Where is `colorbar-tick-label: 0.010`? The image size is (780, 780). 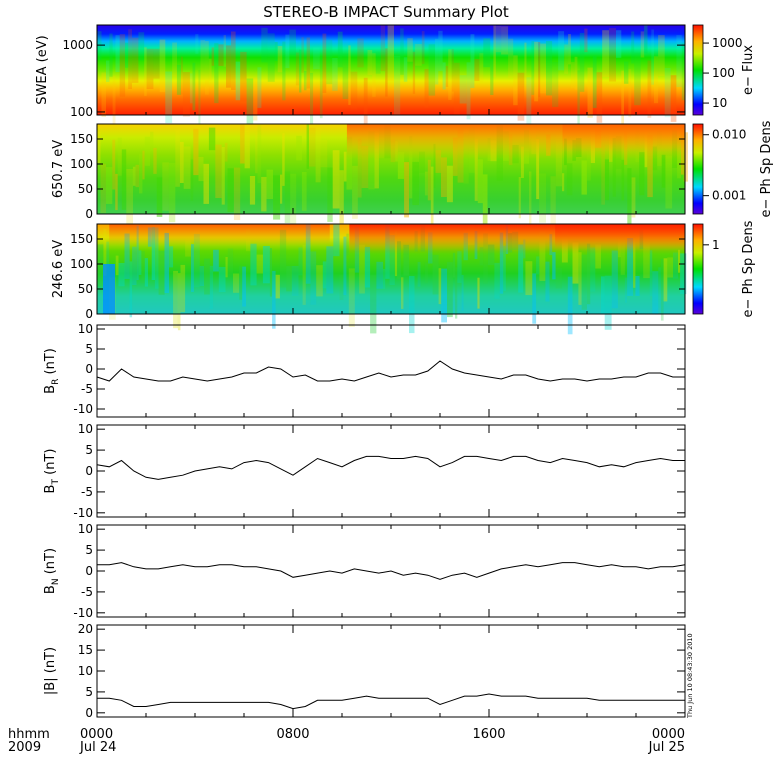 colorbar-tick-label: 0.010 is located at coordinates (729, 135).